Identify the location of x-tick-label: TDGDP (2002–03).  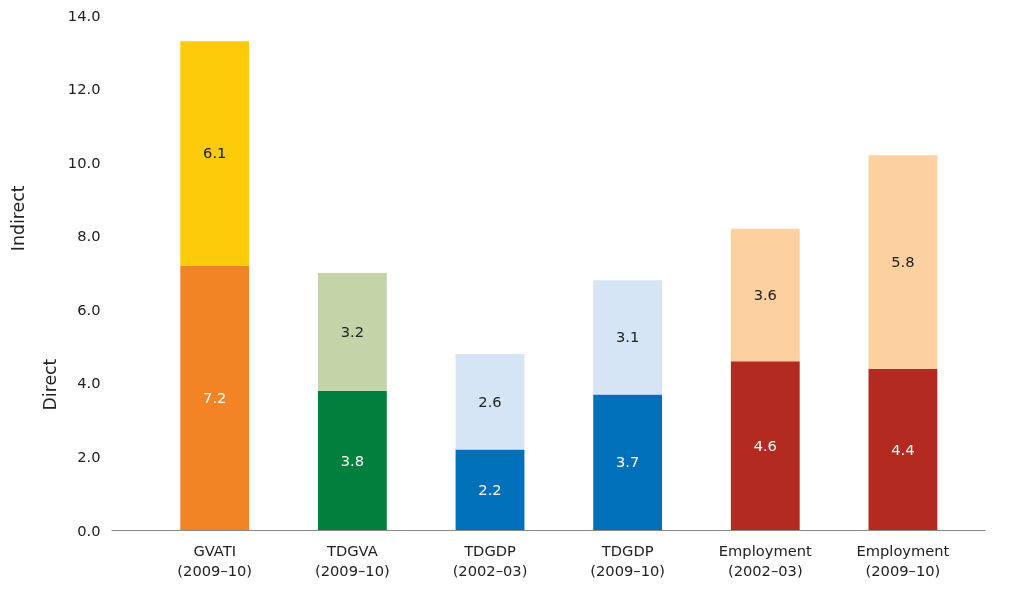
(490, 560).